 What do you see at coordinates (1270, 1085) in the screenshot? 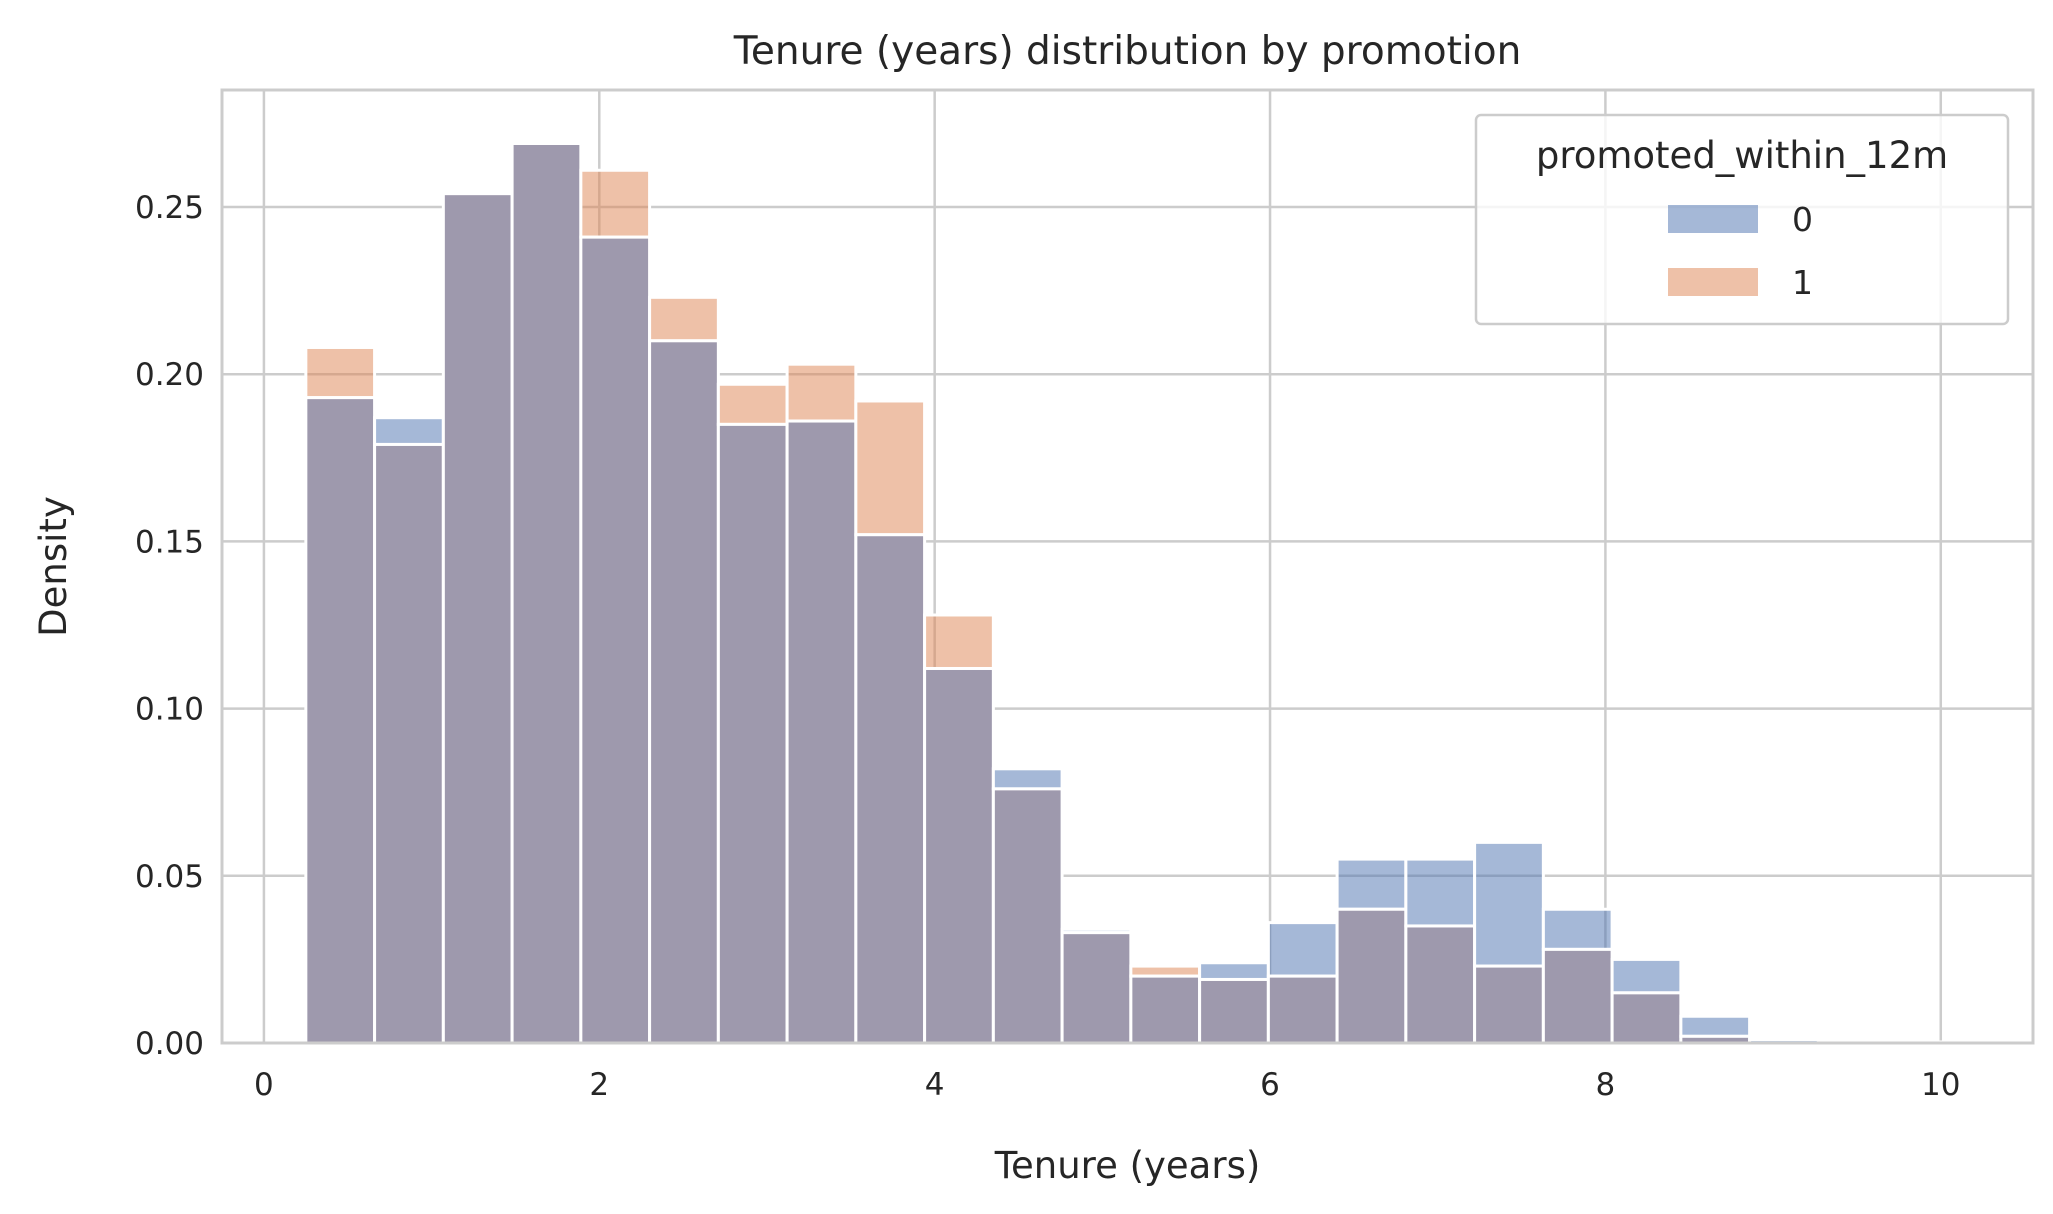
I see `x-tick-label-3: 6` at bounding box center [1270, 1085].